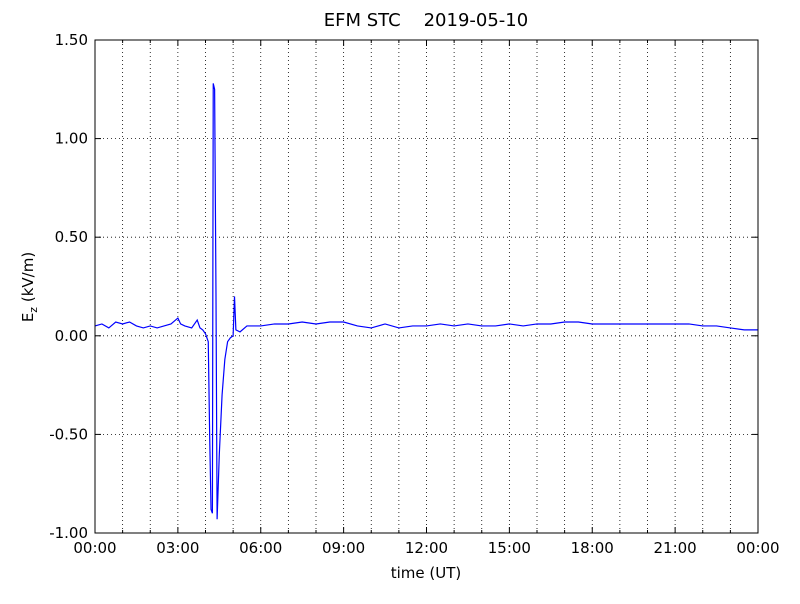 Image resolution: width=800 pixels, height=604 pixels. What do you see at coordinates (71, 336) in the screenshot?
I see `y-tick-label: 0.00` at bounding box center [71, 336].